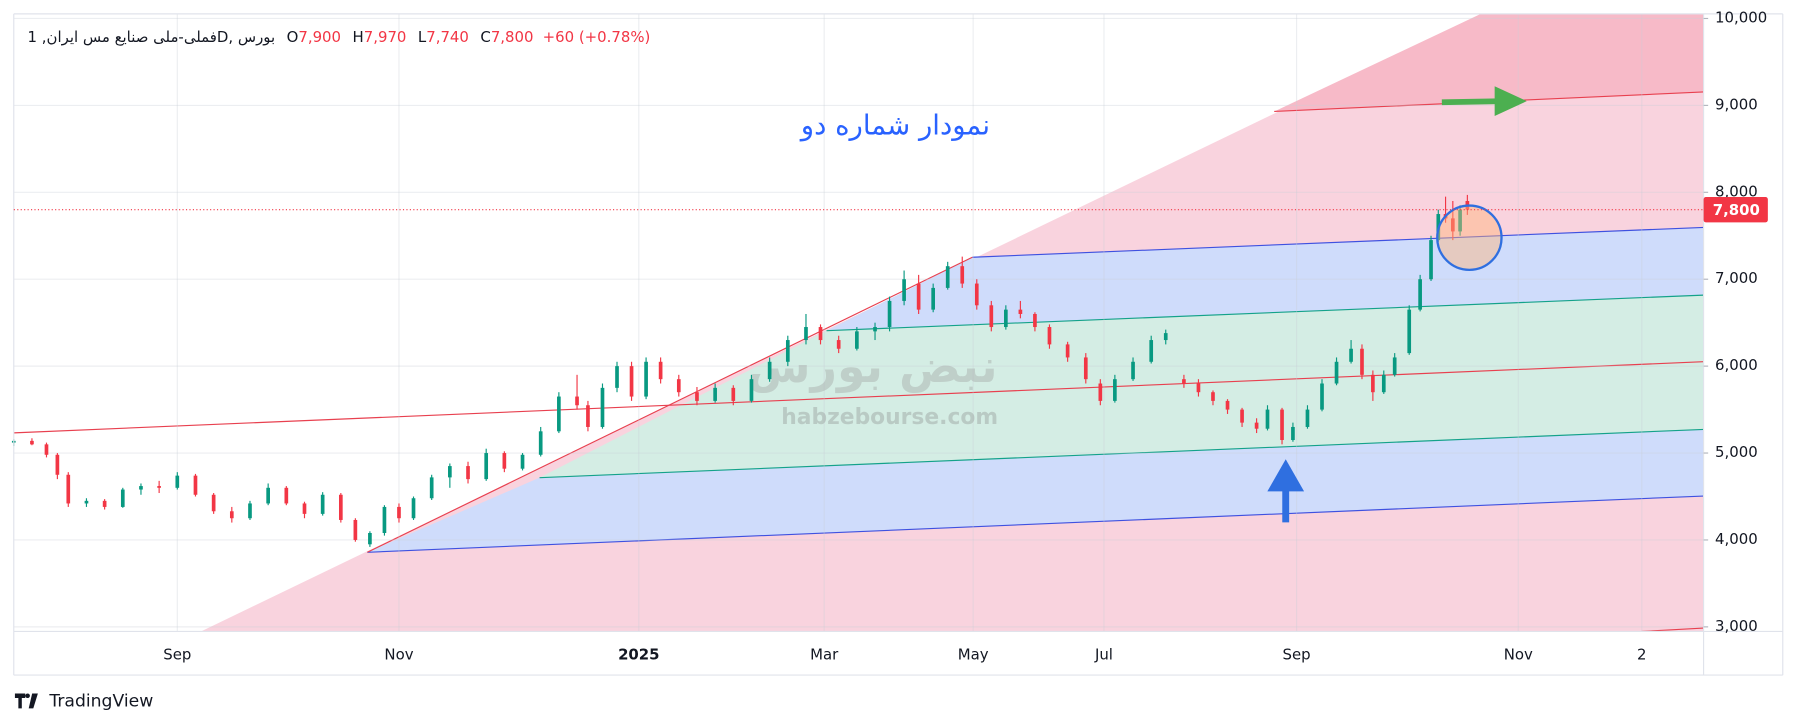  What do you see at coordinates (858, 397) in the screenshot?
I see `median-line` at bounding box center [858, 397].